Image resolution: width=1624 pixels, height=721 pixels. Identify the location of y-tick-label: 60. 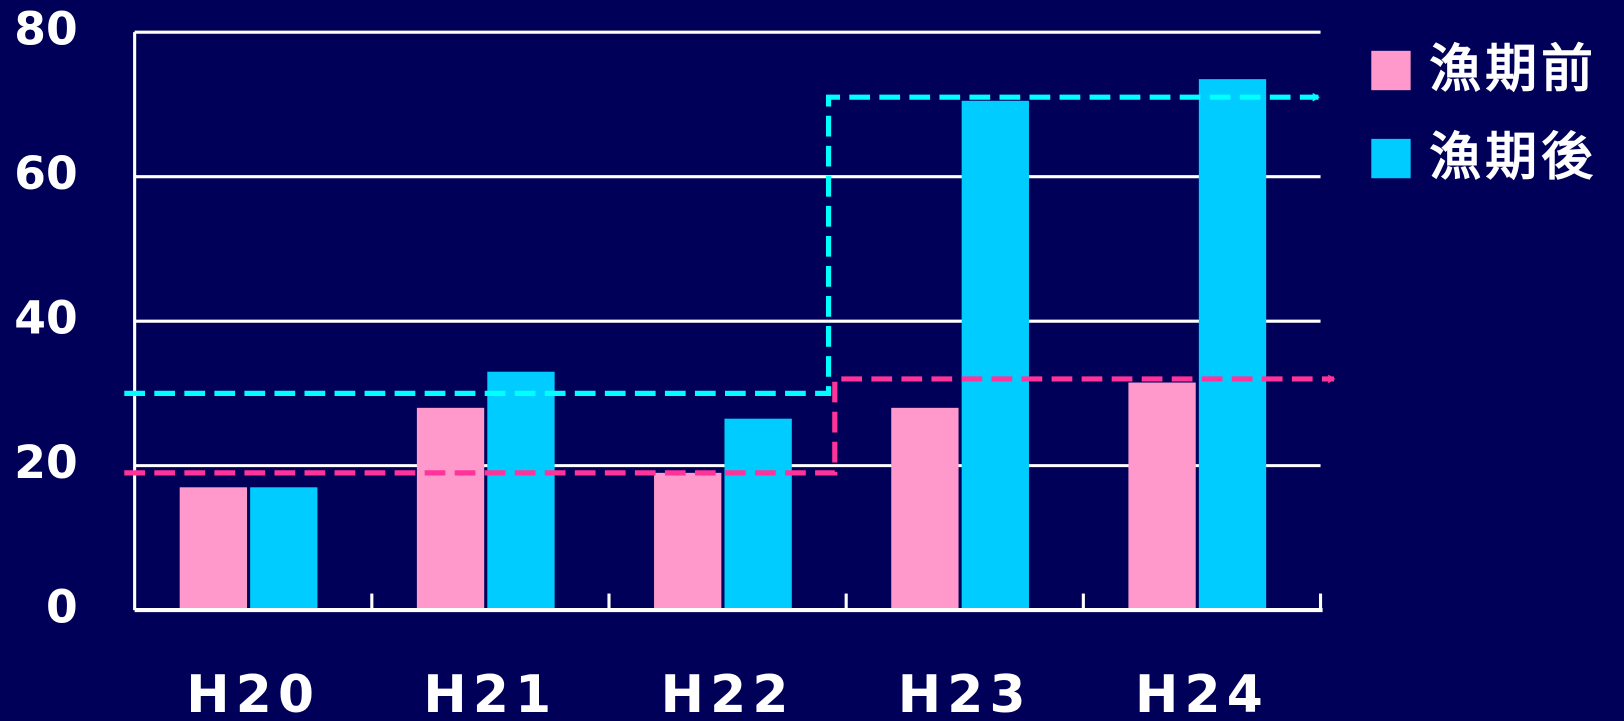
(45, 173).